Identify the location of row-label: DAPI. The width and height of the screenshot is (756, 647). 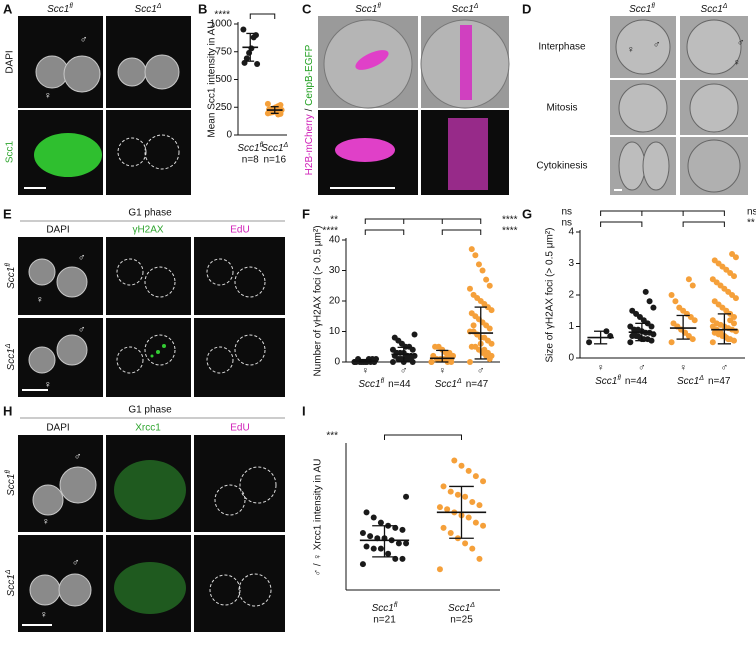
(10, 61).